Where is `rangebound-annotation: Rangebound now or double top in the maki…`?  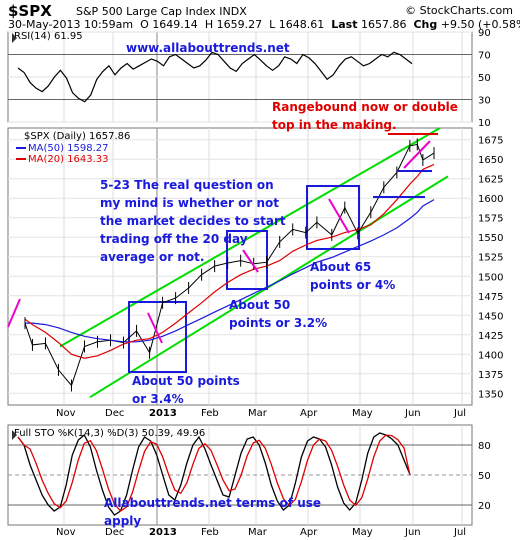 rangebound-annotation: Rangebound now or double top in the maki… is located at coordinates (365, 116).